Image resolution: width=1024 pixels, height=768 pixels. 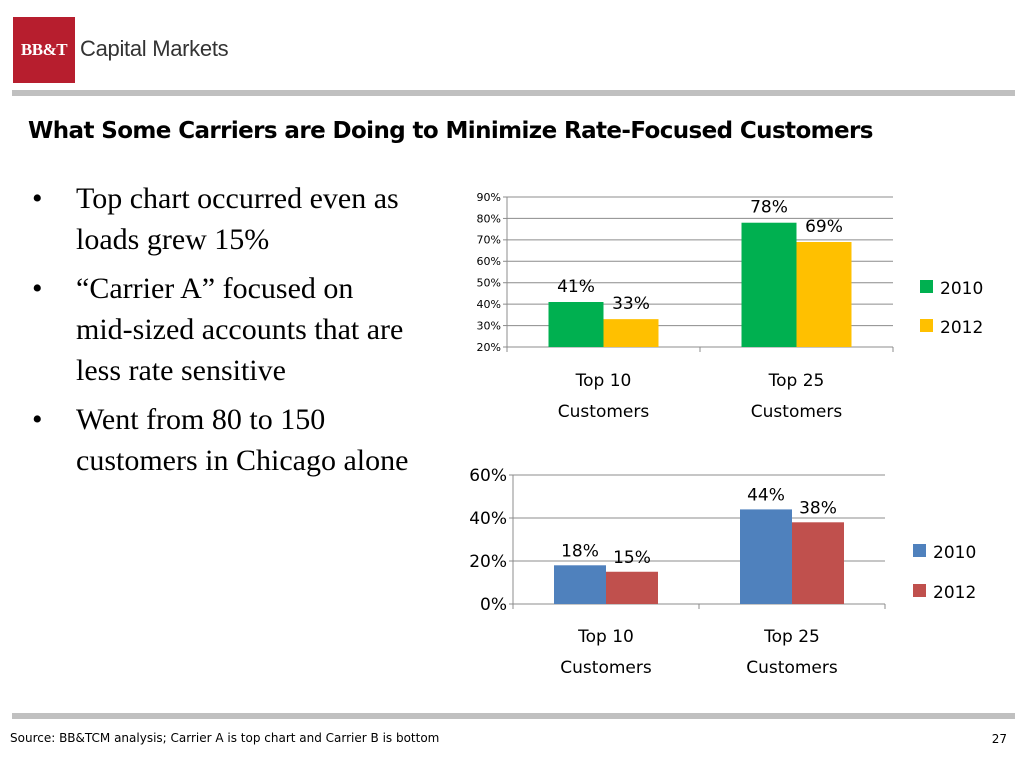 I want to click on footer-divider, so click(x=513, y=716).